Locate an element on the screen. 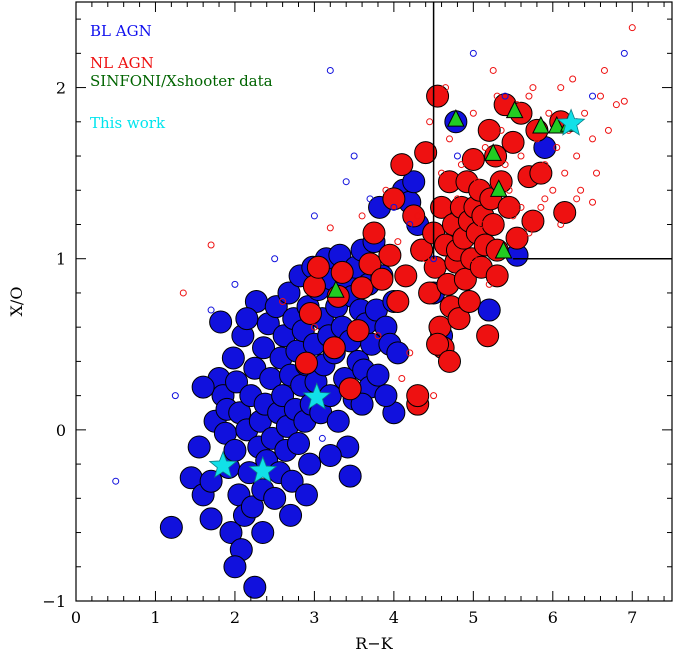 This screenshot has height=654, width=673. x-tick-label: 7 is located at coordinates (632, 617).